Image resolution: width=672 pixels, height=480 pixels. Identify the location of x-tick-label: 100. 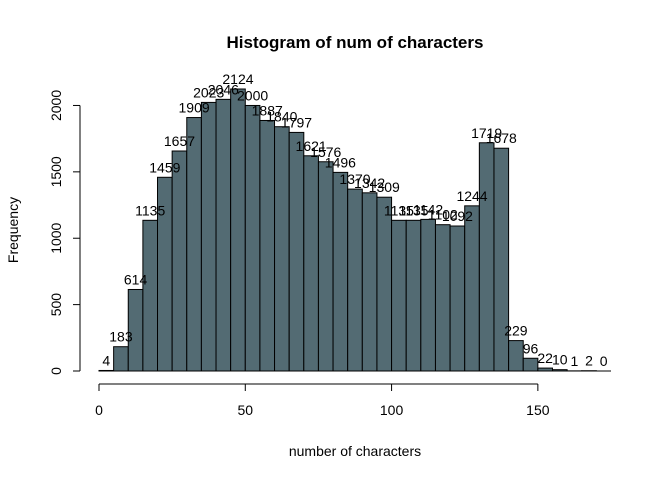
(392, 410).